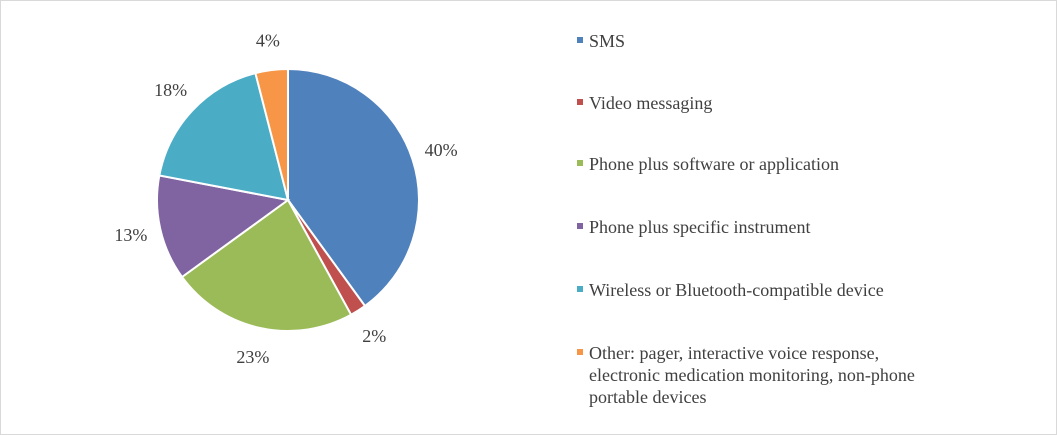  What do you see at coordinates (170, 90) in the screenshot?
I see `data-label-4: 18%` at bounding box center [170, 90].